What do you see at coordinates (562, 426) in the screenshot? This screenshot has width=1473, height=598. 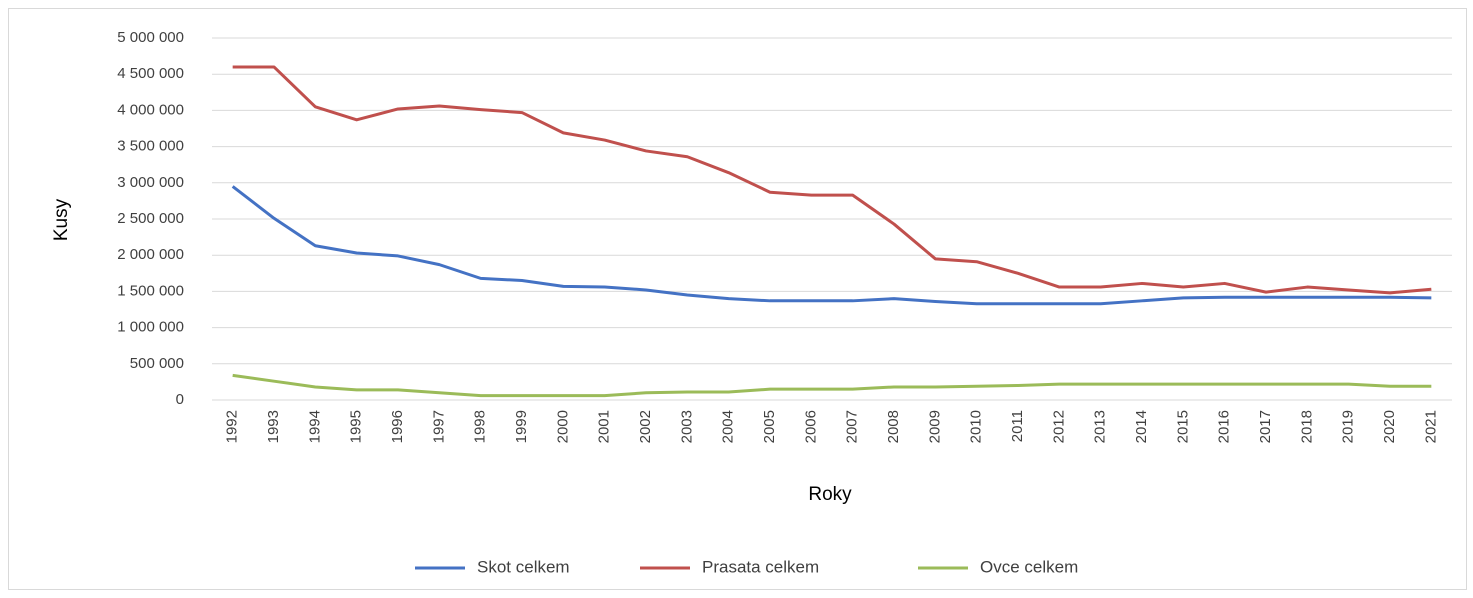 I see `x-tick-label: 2000` at bounding box center [562, 426].